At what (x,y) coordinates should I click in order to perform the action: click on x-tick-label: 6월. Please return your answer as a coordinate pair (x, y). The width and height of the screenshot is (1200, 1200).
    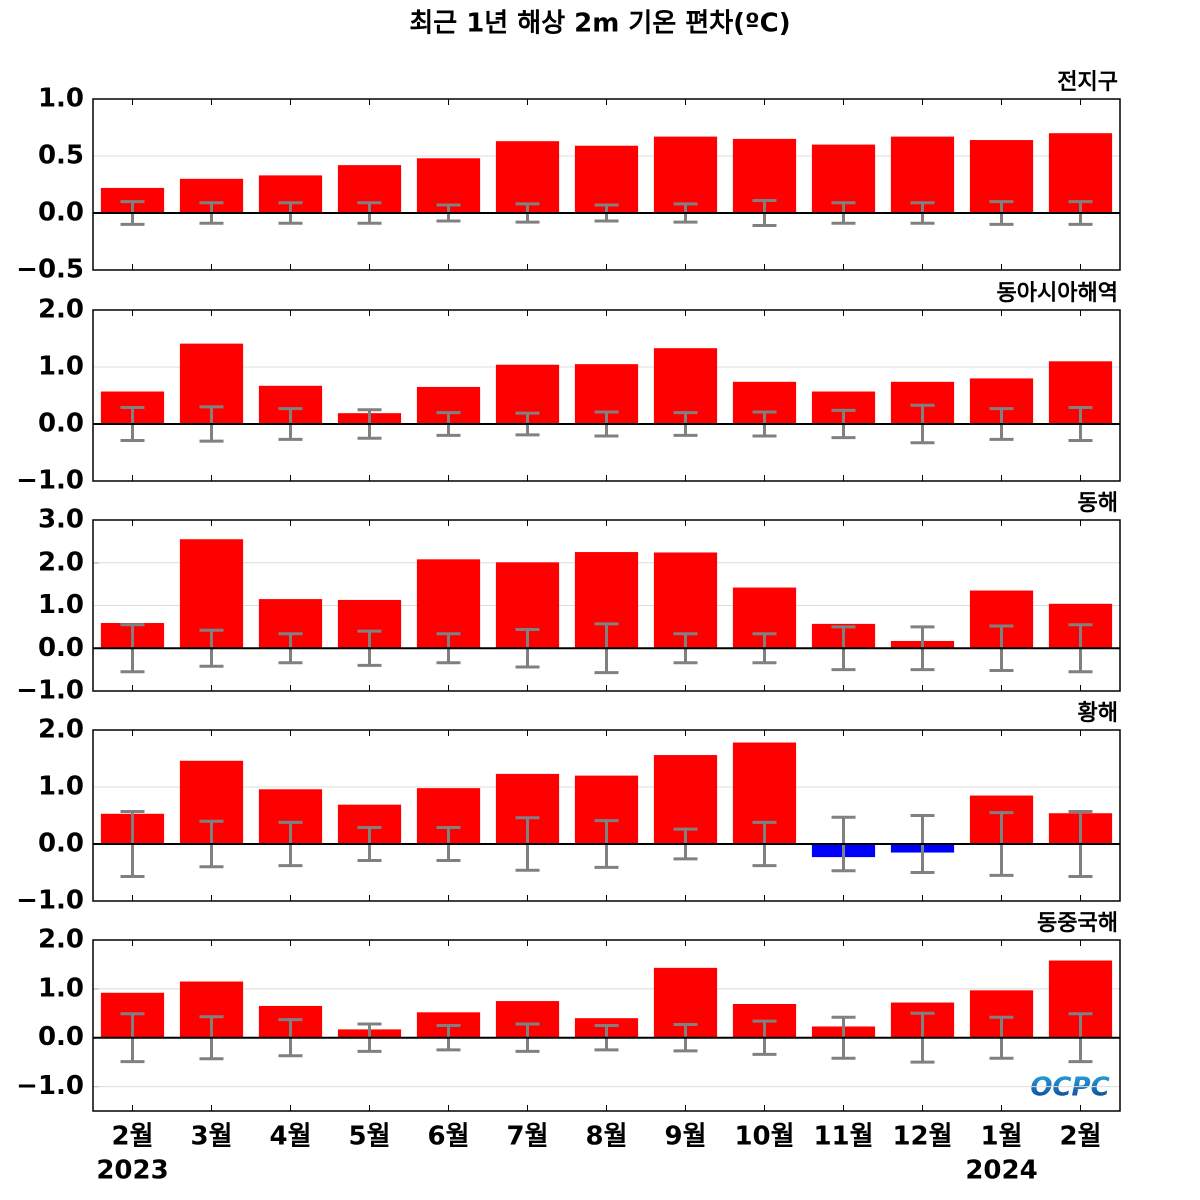
    Looking at the image, I should click on (448, 1137).